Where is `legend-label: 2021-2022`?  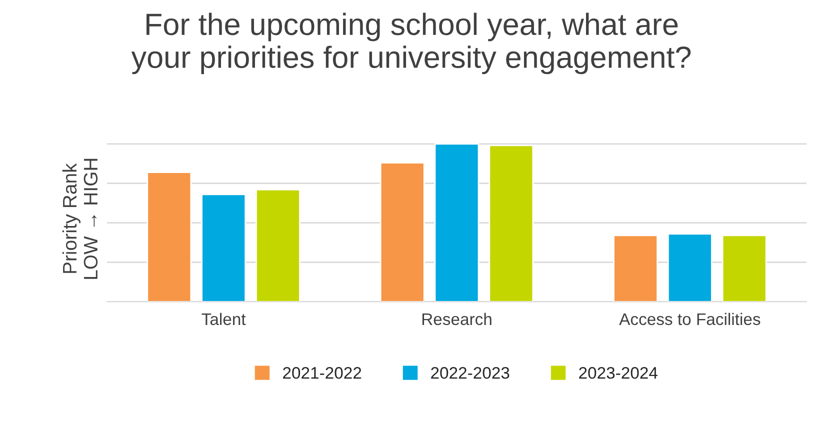
legend-label: 2021-2022 is located at coordinates (322, 373).